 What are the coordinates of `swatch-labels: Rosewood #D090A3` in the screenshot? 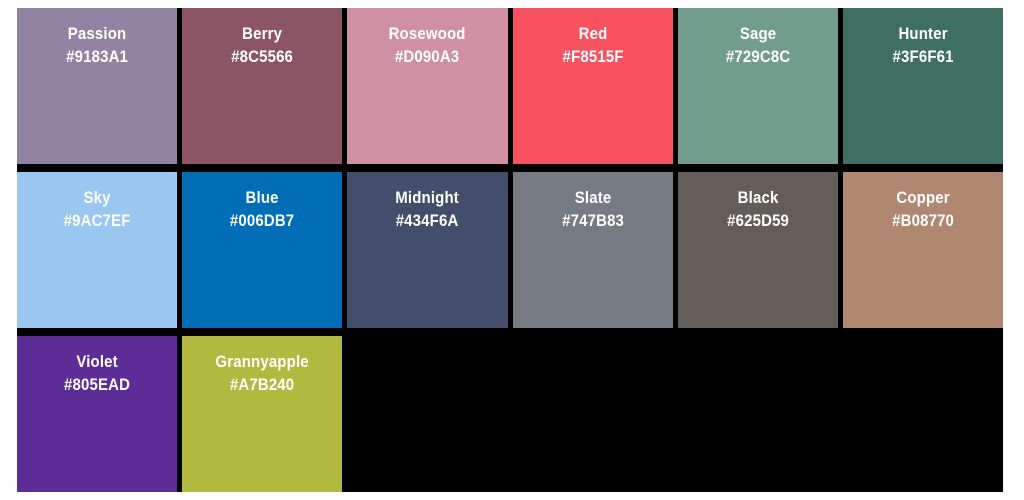 It's located at (427, 38).